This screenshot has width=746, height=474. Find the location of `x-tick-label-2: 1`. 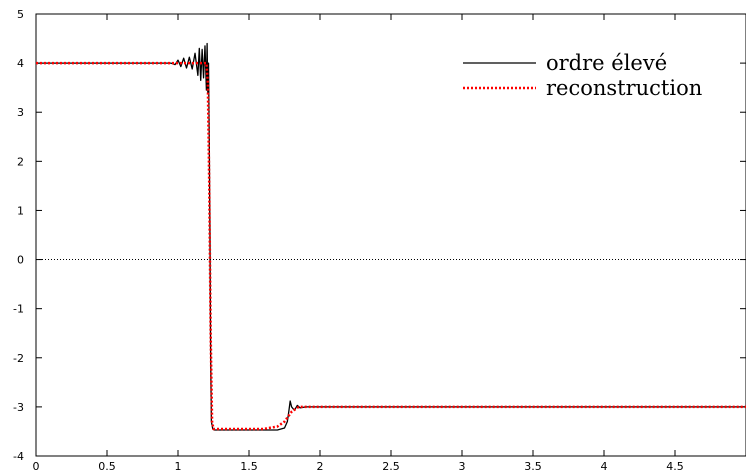

x-tick-label-2: 1 is located at coordinates (178, 466).